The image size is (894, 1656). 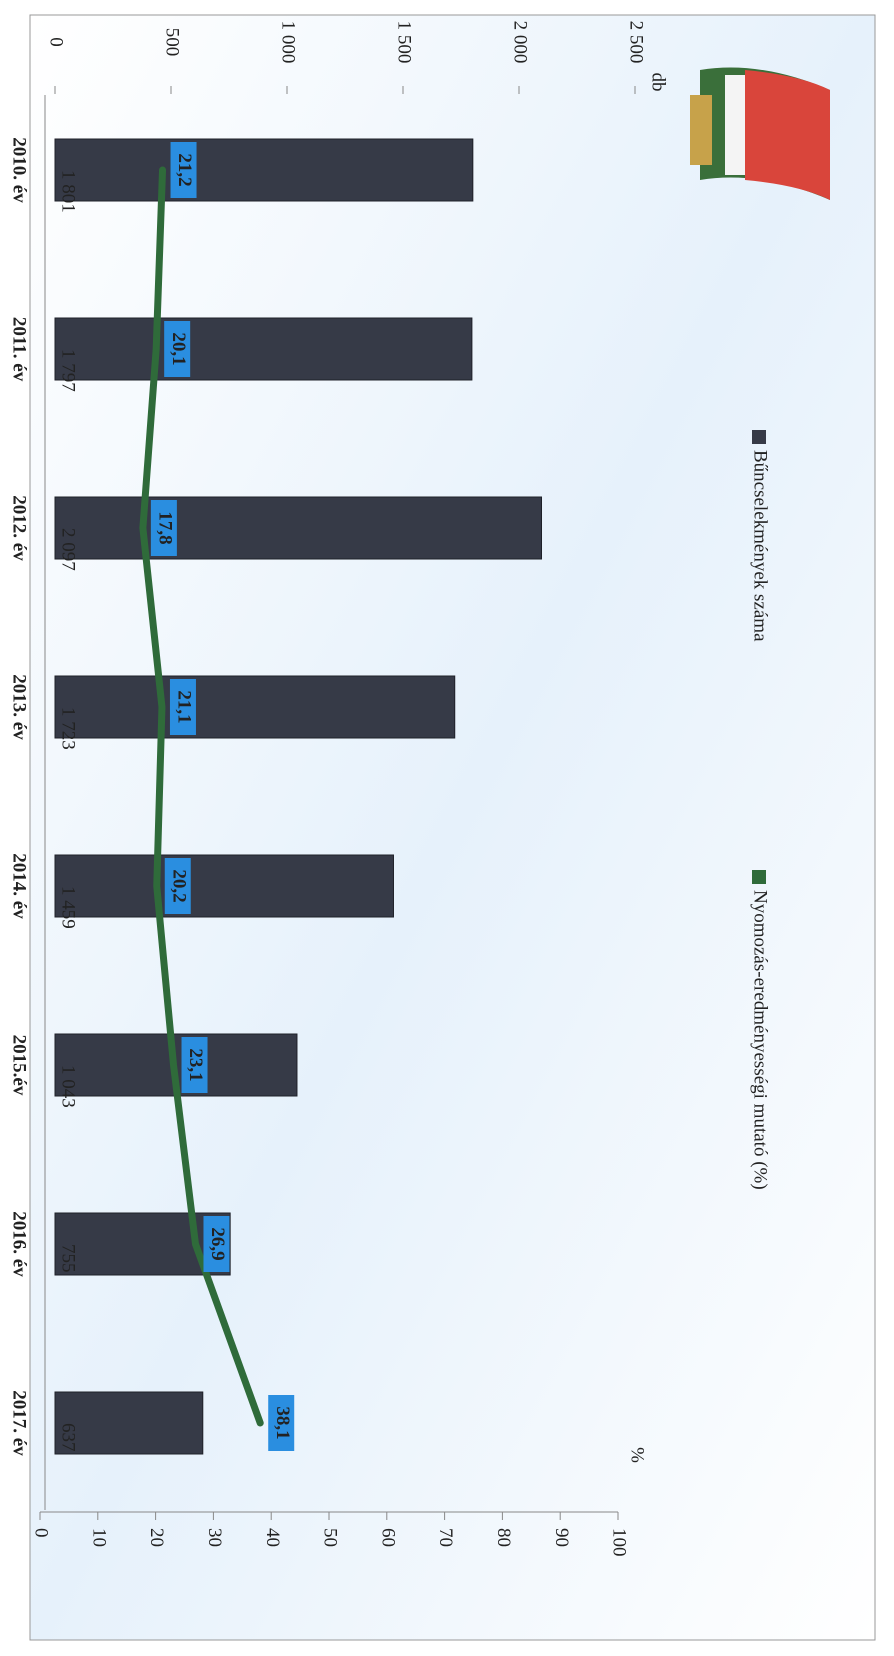 What do you see at coordinates (445, 1537) in the screenshot?
I see `y2-tick-label: 70` at bounding box center [445, 1537].